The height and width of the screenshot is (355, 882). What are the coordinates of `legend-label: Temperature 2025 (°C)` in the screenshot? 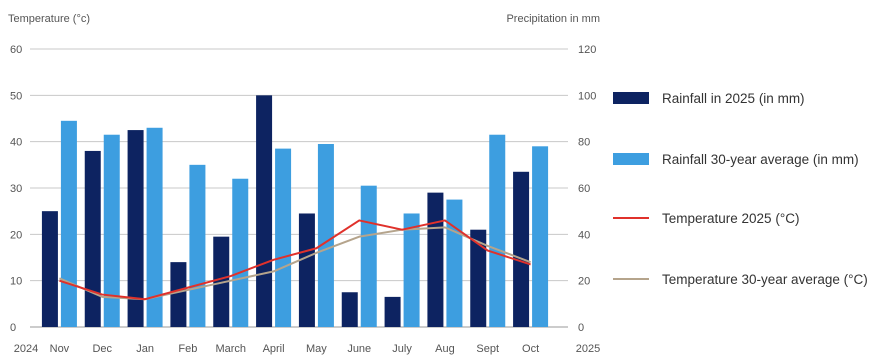 It's located at (730, 218).